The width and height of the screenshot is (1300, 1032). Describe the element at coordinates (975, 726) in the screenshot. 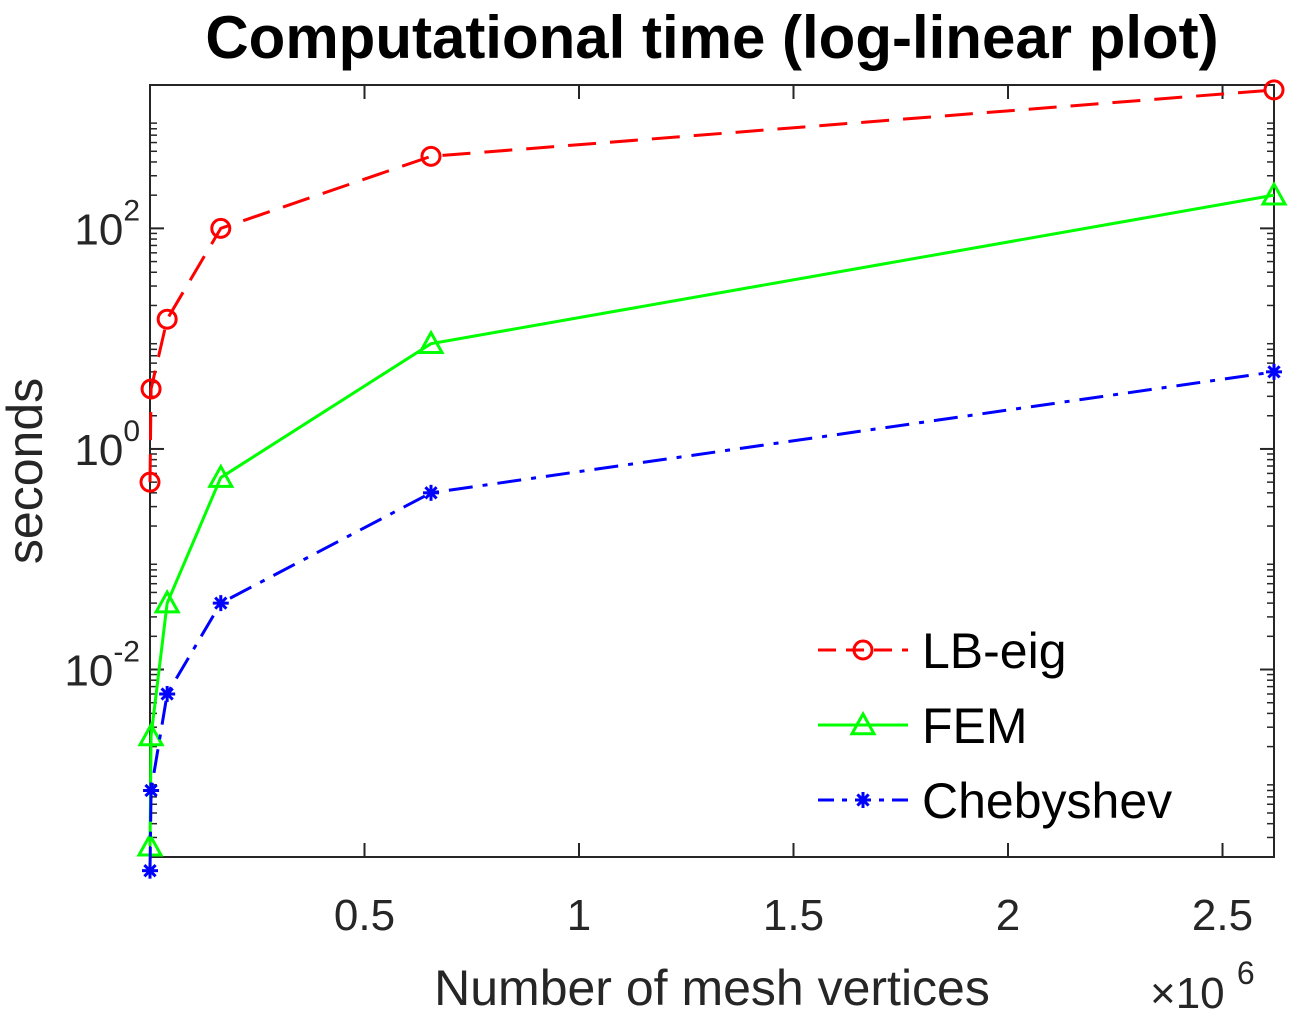

I see `legend-label: FEM` at that location.